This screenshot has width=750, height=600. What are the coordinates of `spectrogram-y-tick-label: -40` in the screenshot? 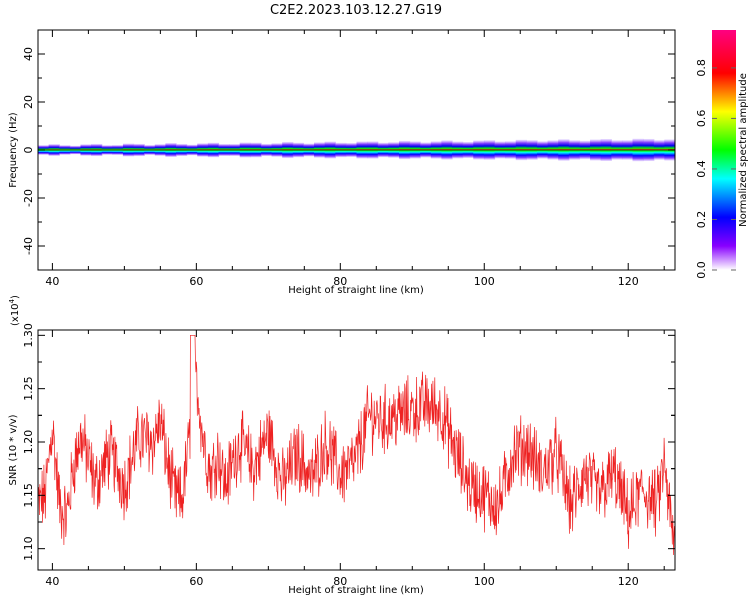 It's located at (28, 246).